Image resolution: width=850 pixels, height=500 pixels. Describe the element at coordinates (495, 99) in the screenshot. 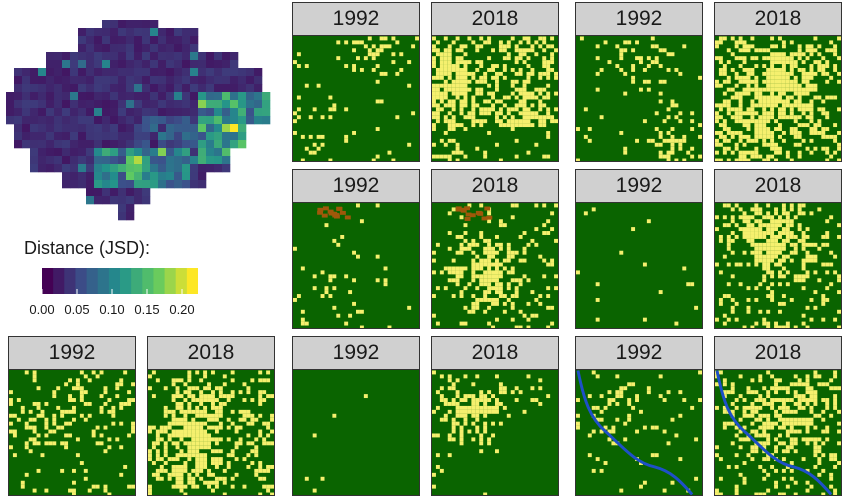

I see `landcover-map` at that location.